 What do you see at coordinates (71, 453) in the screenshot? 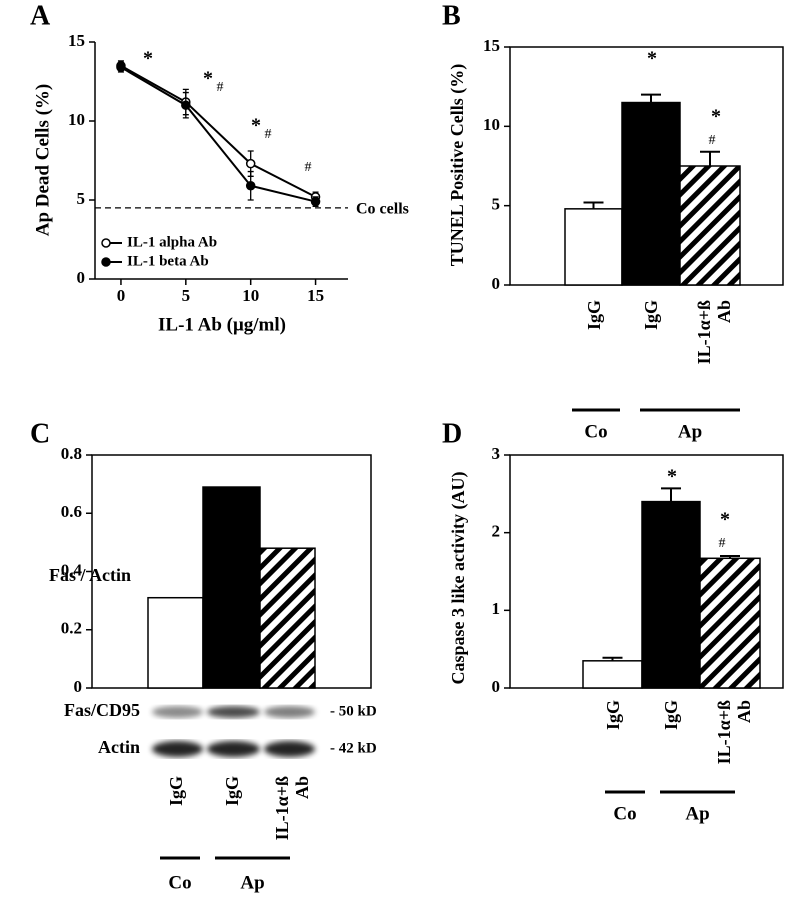
I see `y-tick-label: 0.8` at bounding box center [71, 453].